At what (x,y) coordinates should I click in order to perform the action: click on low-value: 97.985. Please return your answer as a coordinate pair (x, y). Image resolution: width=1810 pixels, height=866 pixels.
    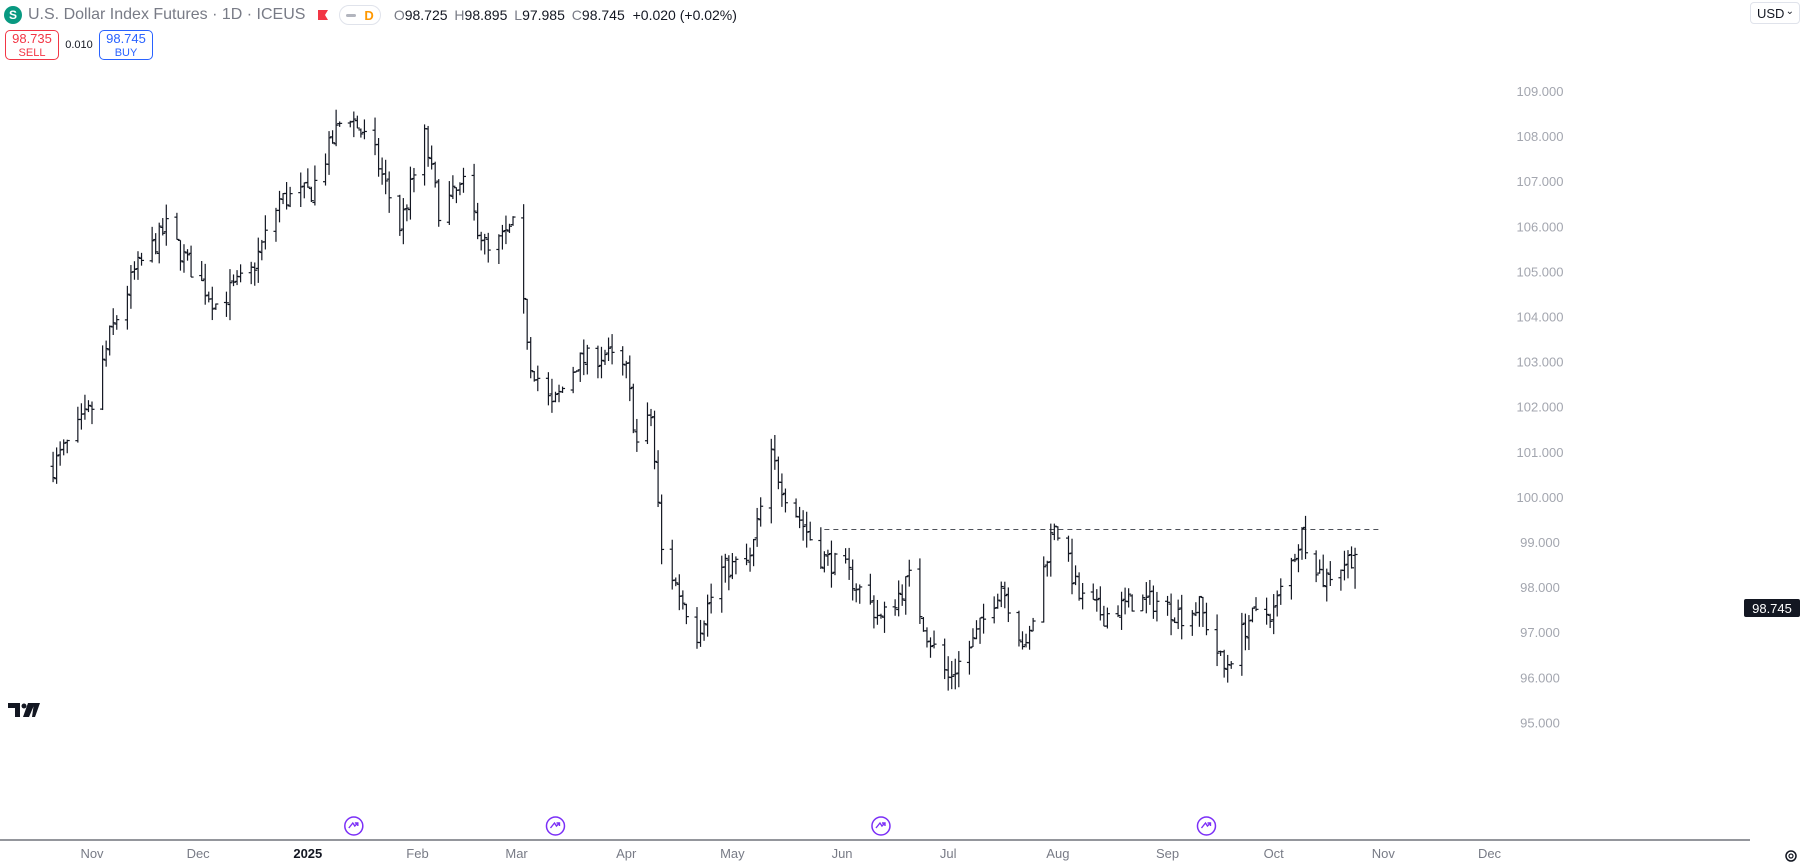
    Looking at the image, I should click on (543, 15).